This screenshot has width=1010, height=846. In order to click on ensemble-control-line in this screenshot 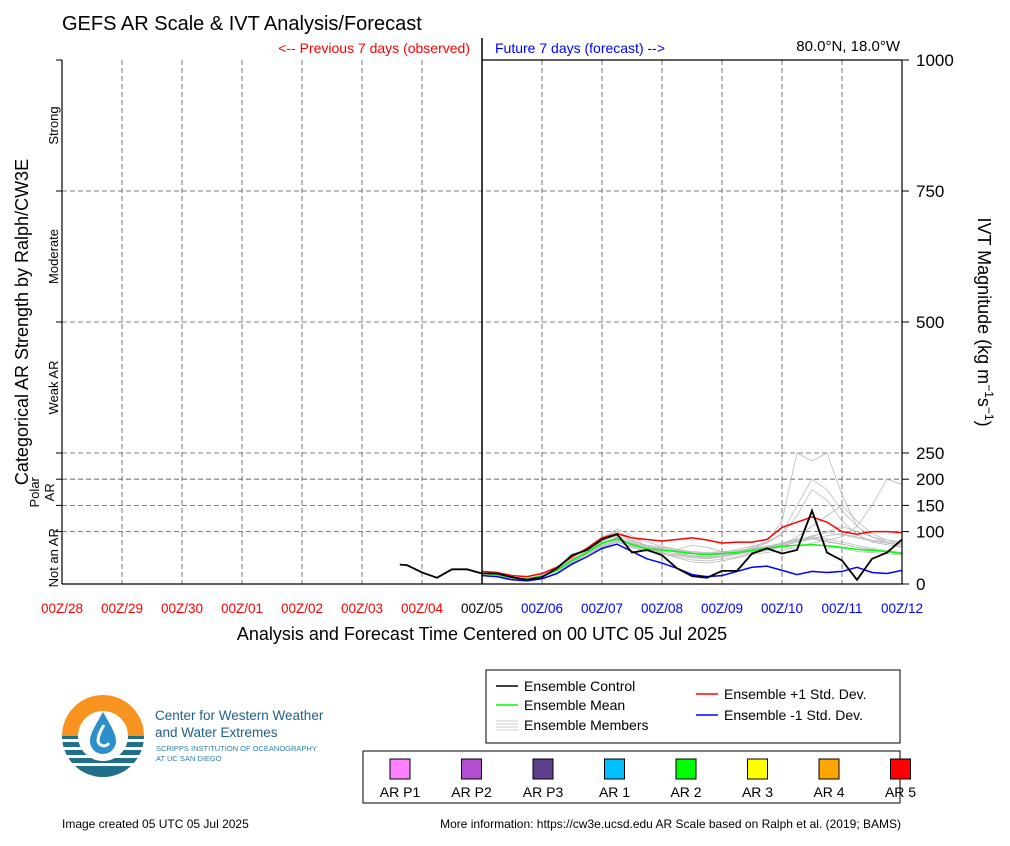, I will do `click(651, 545)`.